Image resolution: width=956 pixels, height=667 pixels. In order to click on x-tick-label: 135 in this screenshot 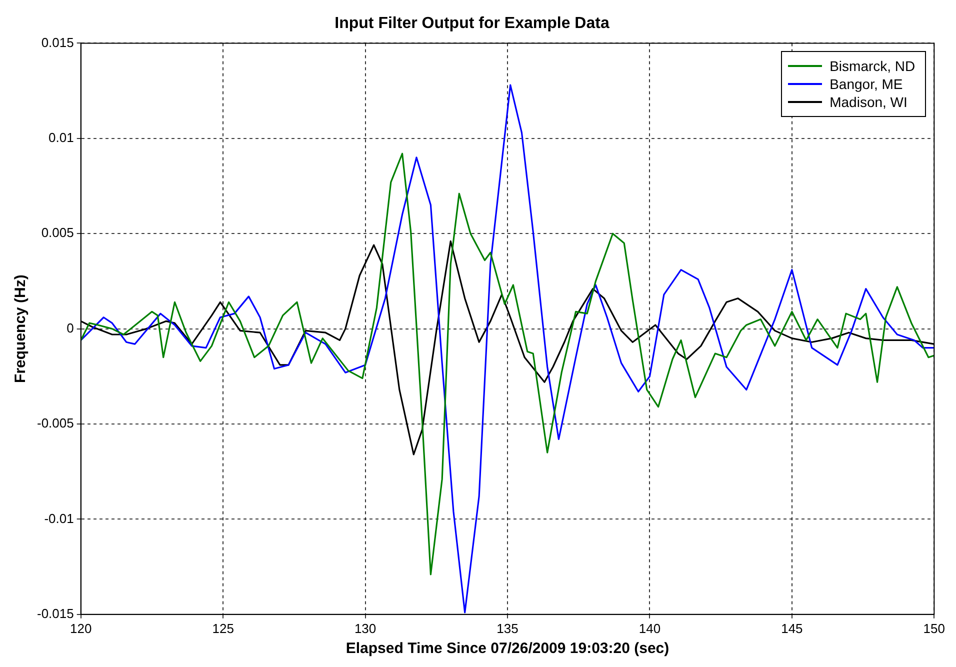, I will do `click(507, 628)`.